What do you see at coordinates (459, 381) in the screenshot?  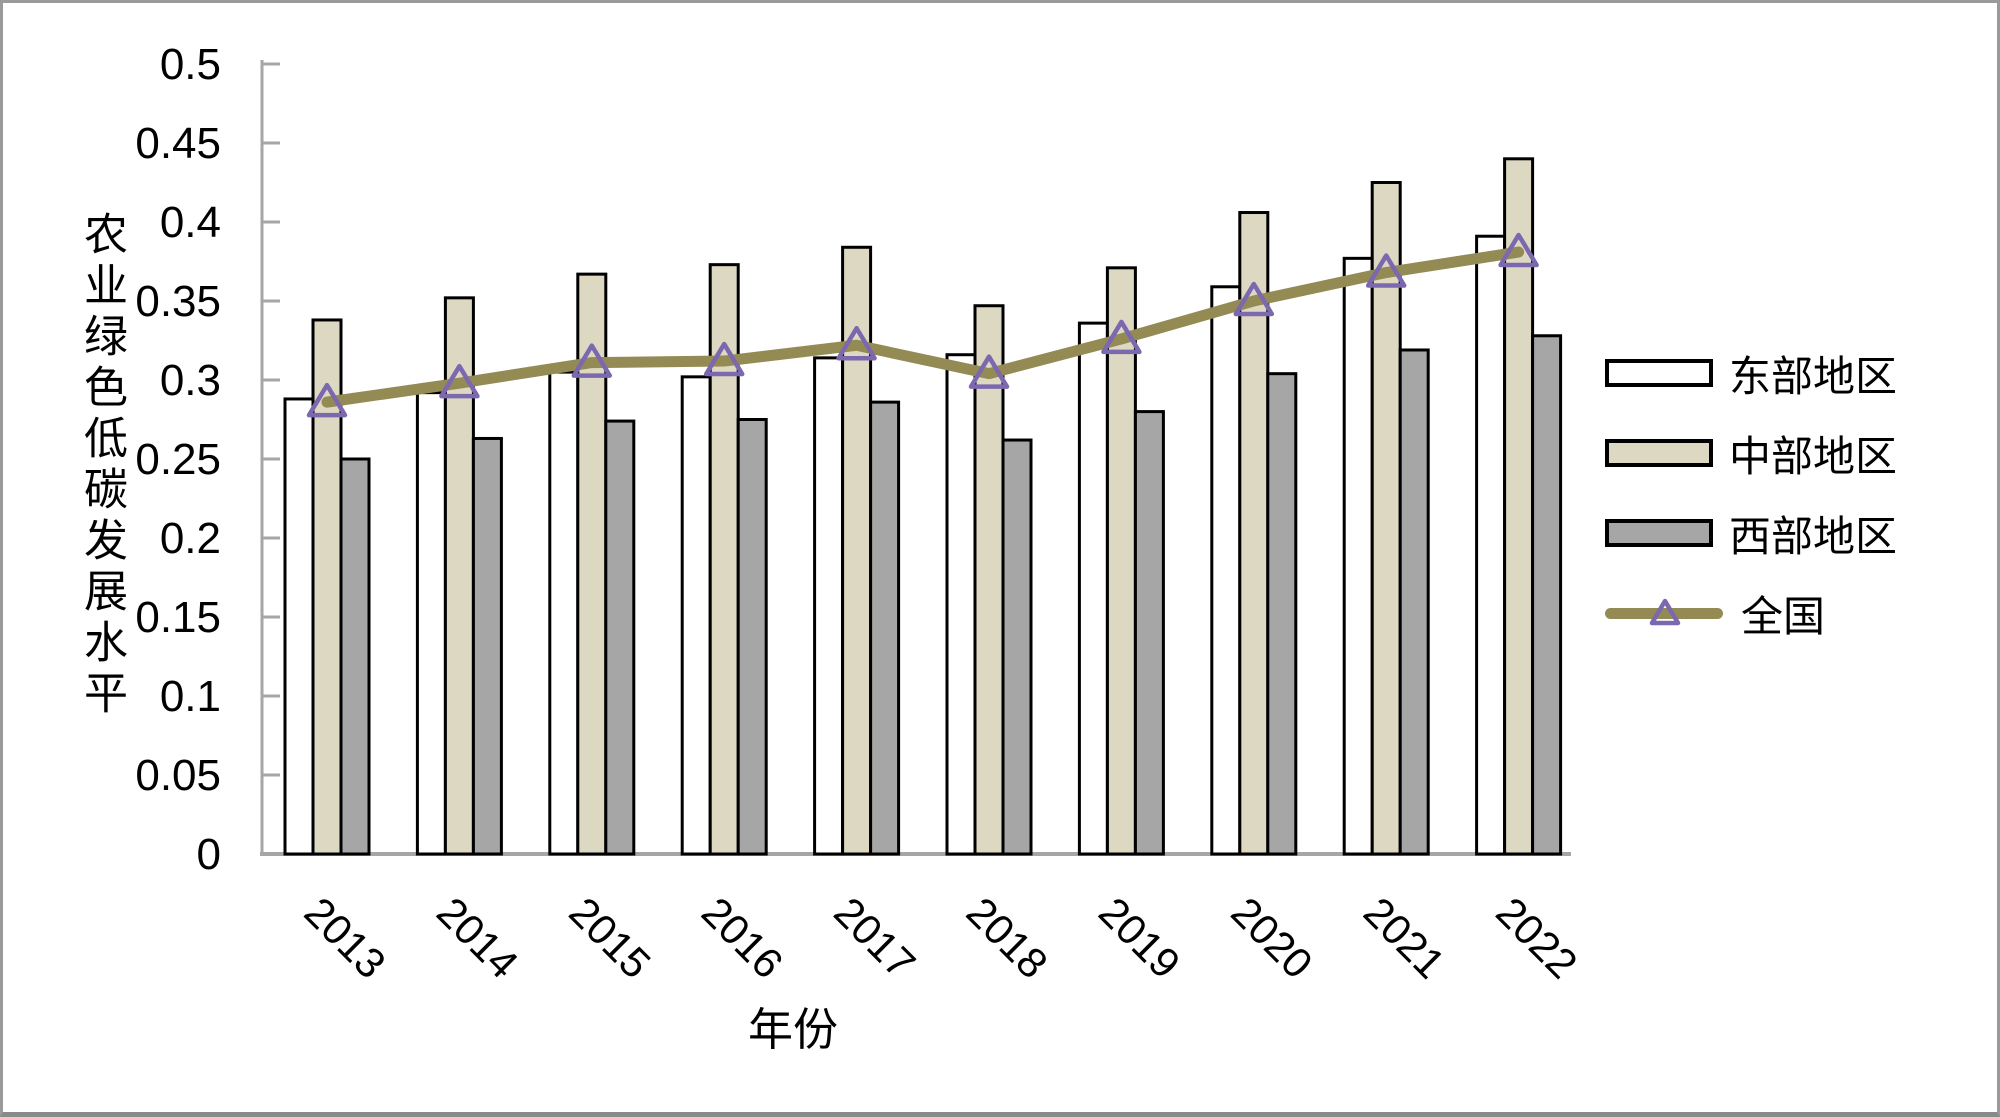 I see `marker-national-2014` at bounding box center [459, 381].